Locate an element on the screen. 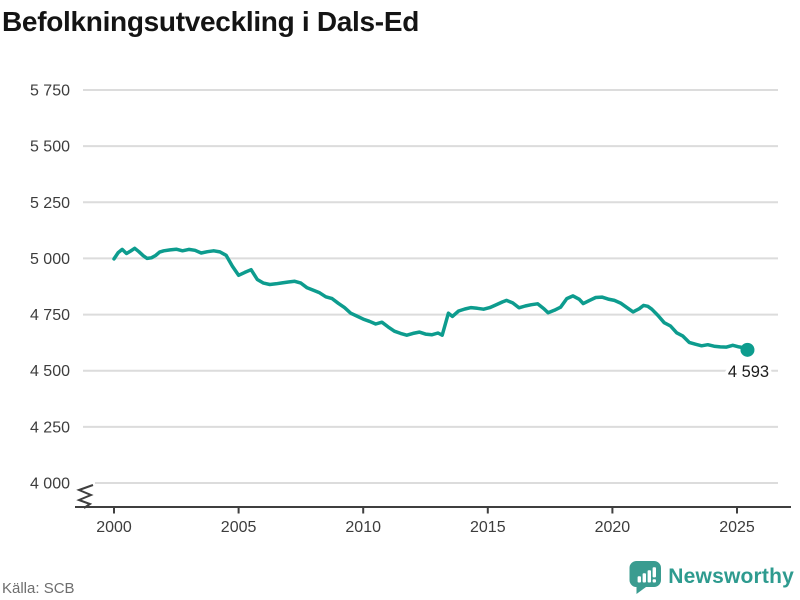  y-tick-label: 5 500 is located at coordinates (50, 147).